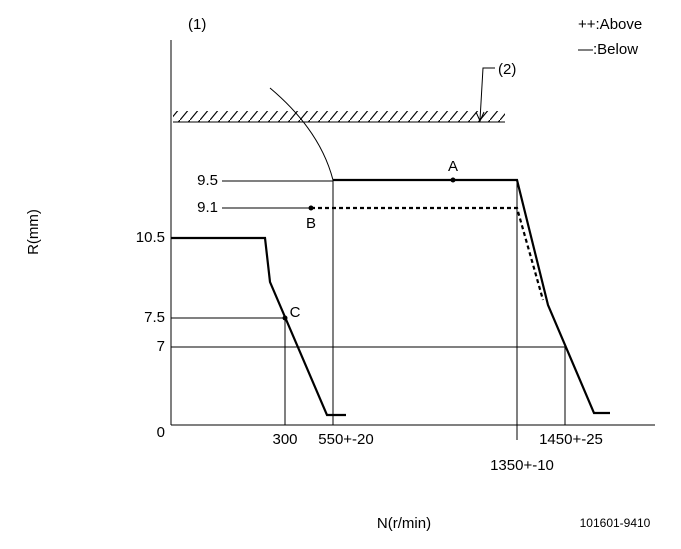  Describe the element at coordinates (207, 207) in the screenshot. I see `y-label: 9.1` at that location.